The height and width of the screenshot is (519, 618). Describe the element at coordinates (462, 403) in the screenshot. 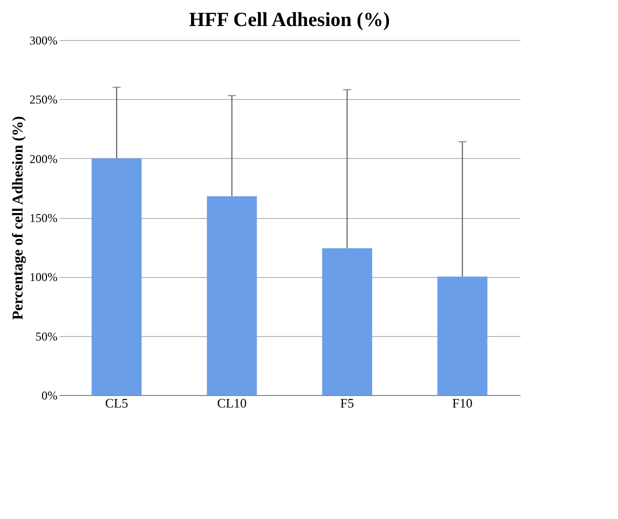

I see `x-tick-label: F10` at that location.